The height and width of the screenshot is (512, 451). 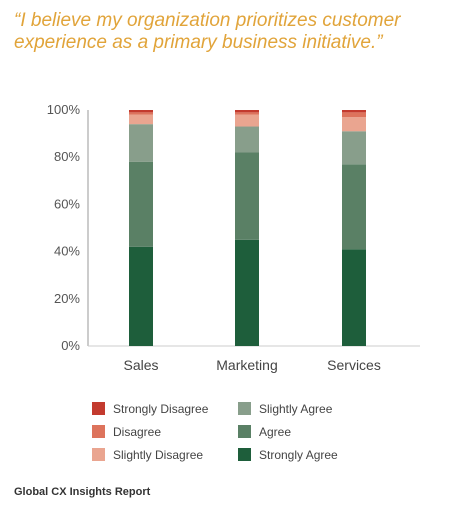 I want to click on bar-services-agree, so click(x=354, y=207).